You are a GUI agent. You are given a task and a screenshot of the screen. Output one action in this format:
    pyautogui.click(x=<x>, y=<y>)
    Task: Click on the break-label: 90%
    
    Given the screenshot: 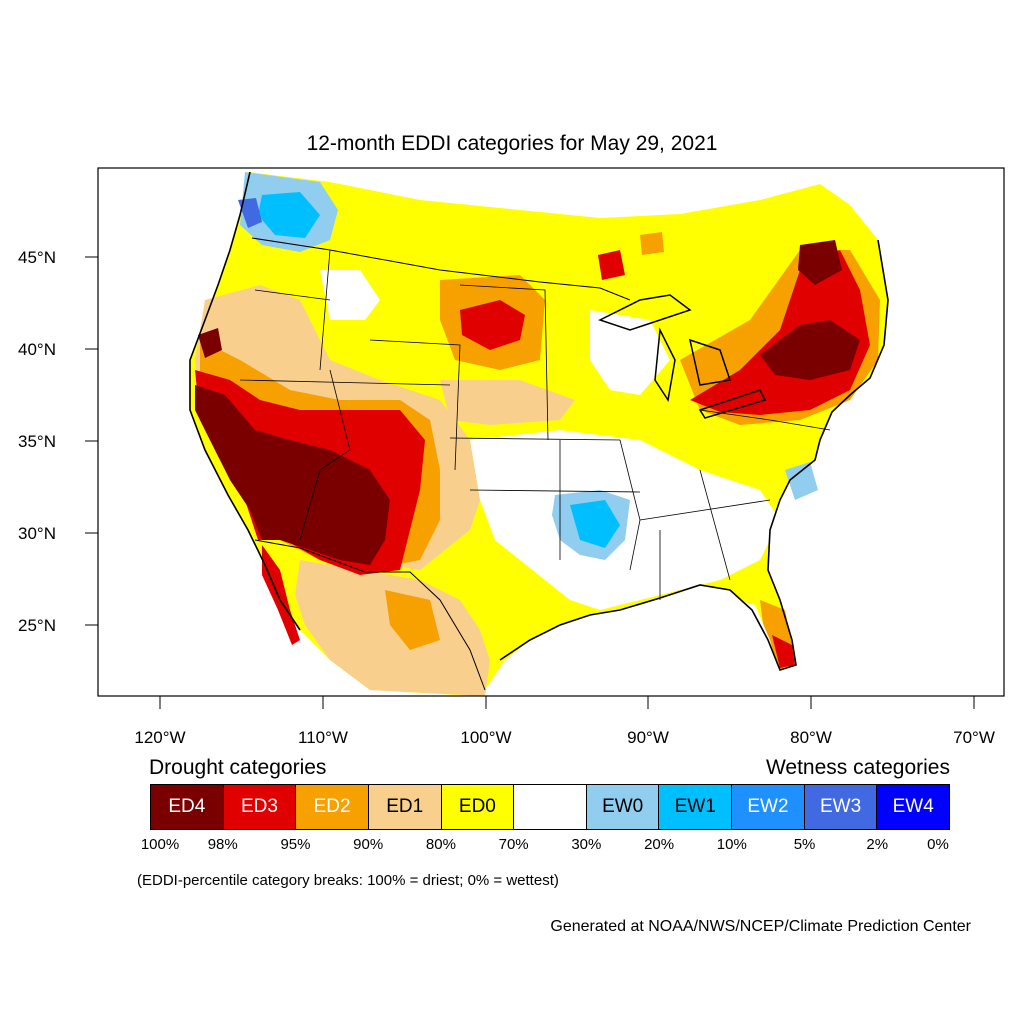 What is the action you would take?
    pyautogui.click(x=368, y=844)
    